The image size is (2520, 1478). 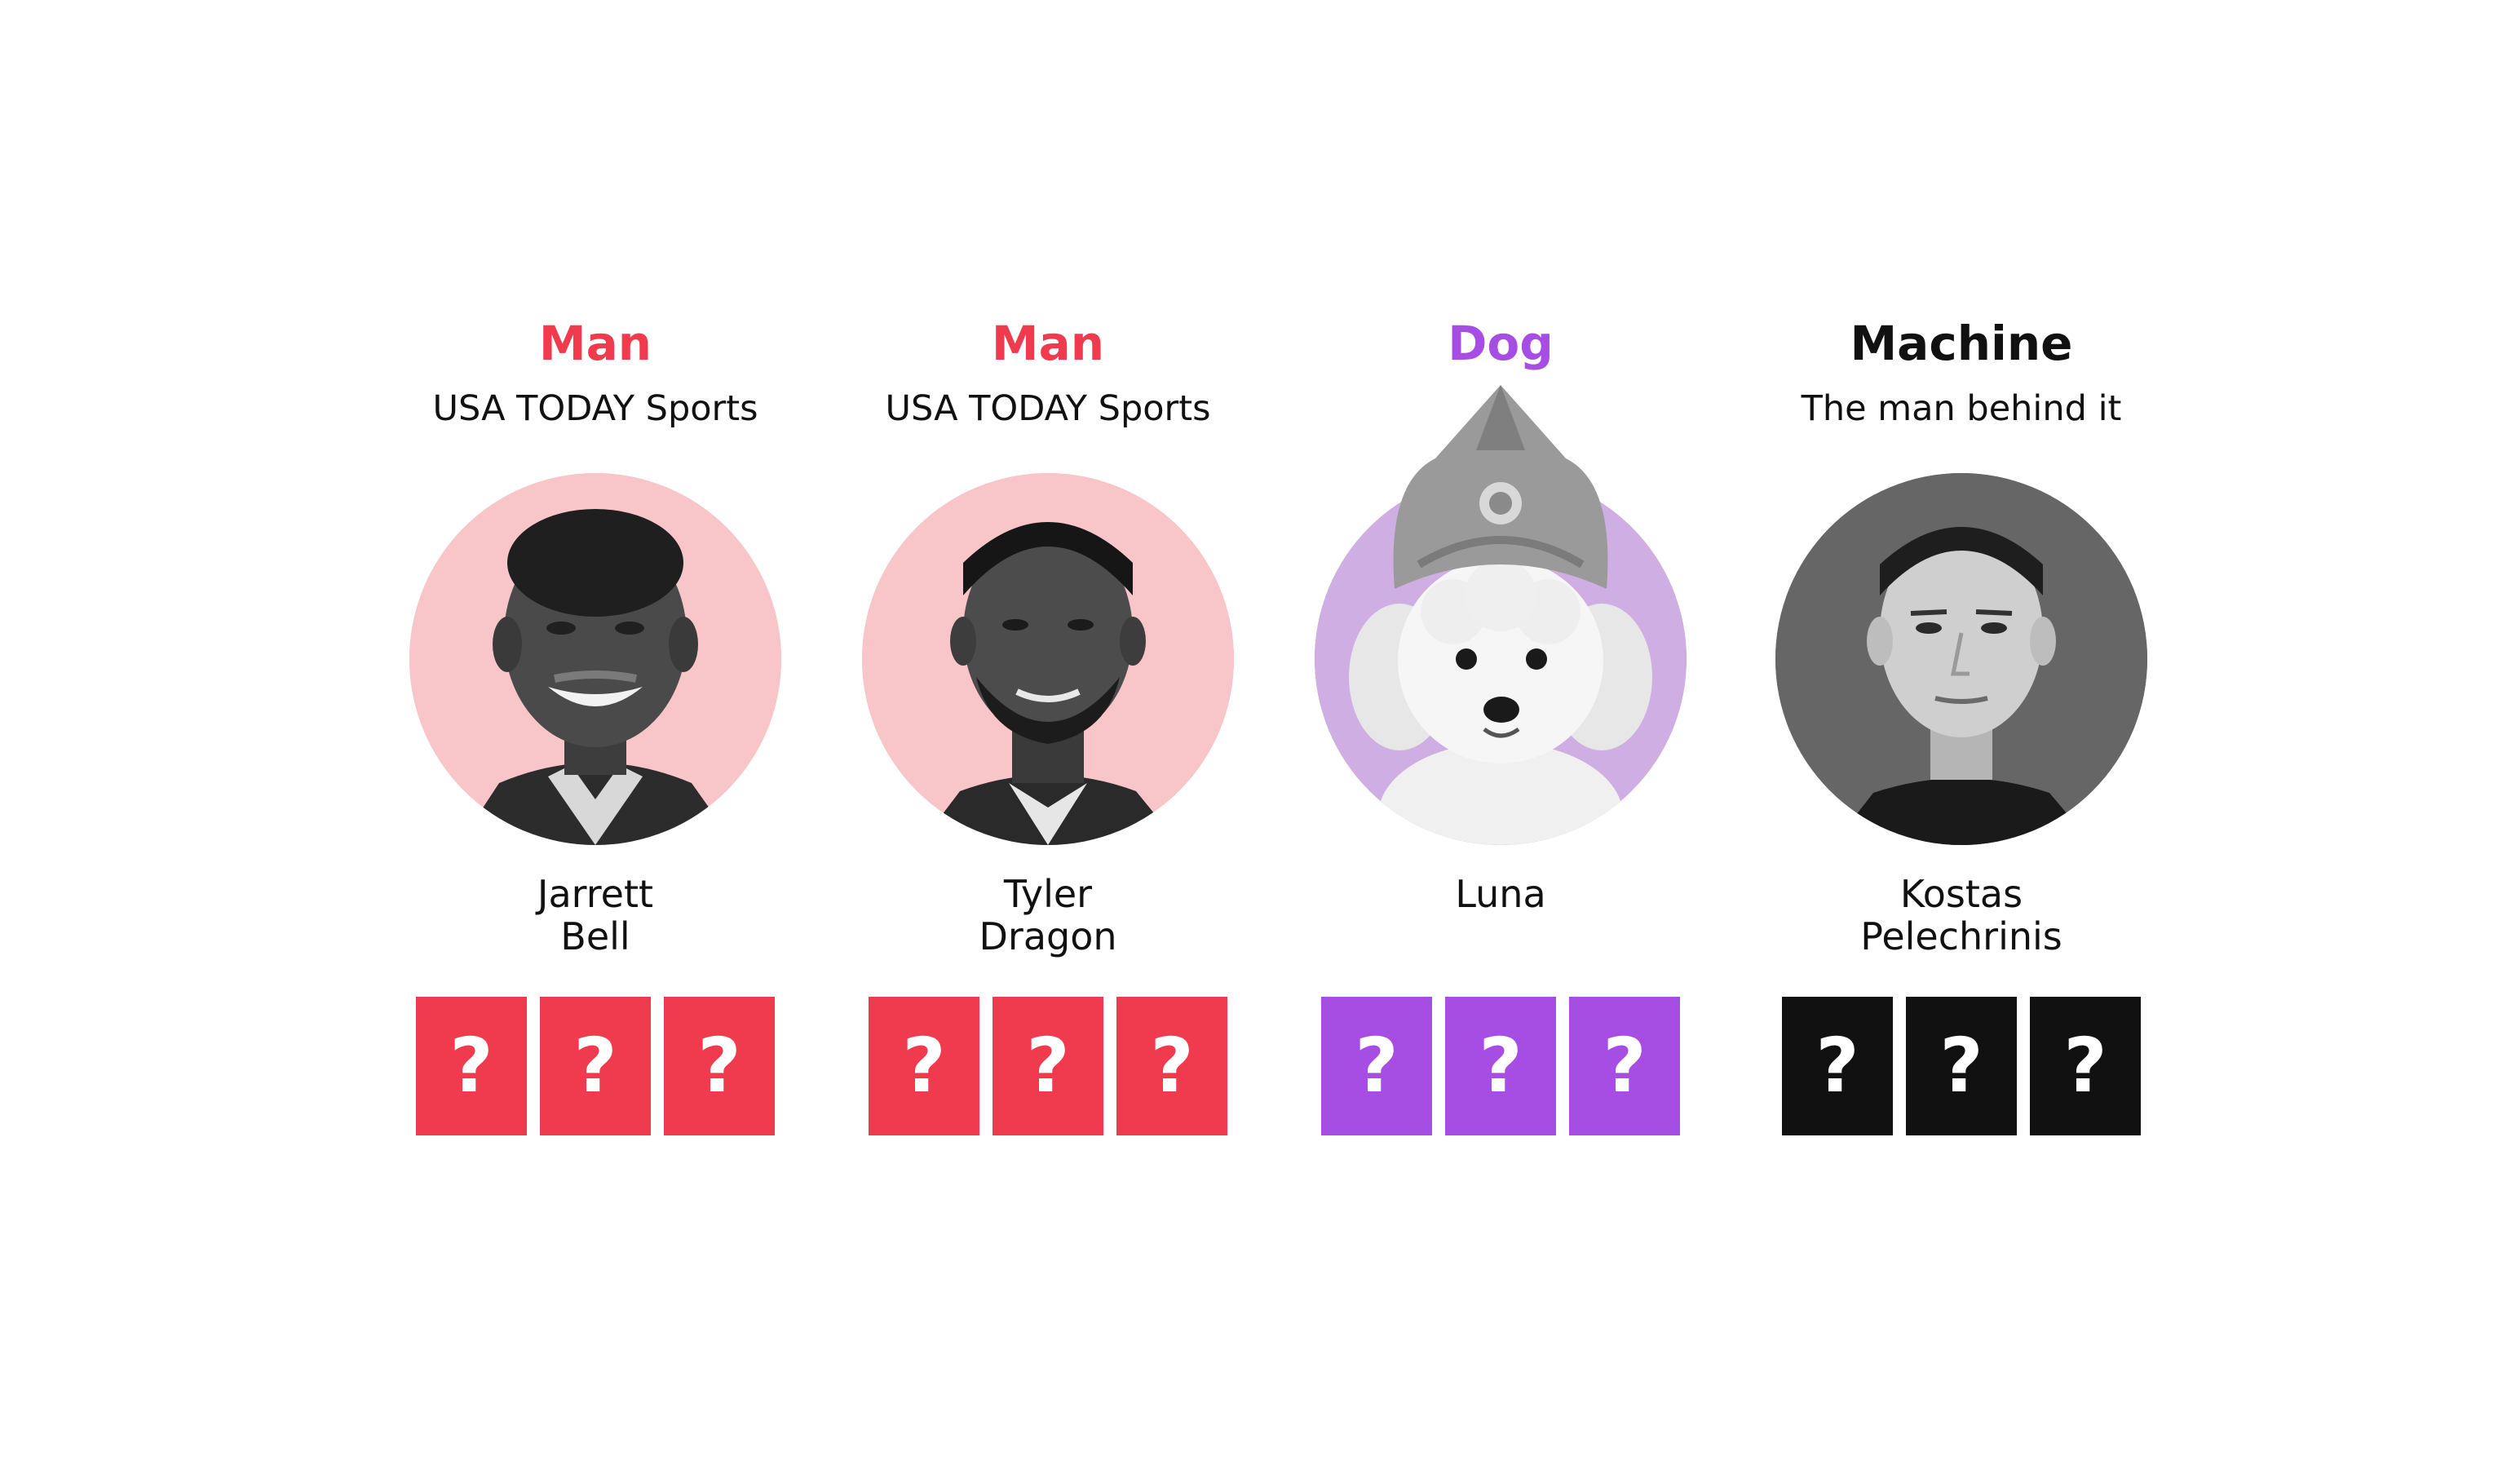 What do you see at coordinates (595, 936) in the screenshot?
I see `name-last: Bell` at bounding box center [595, 936].